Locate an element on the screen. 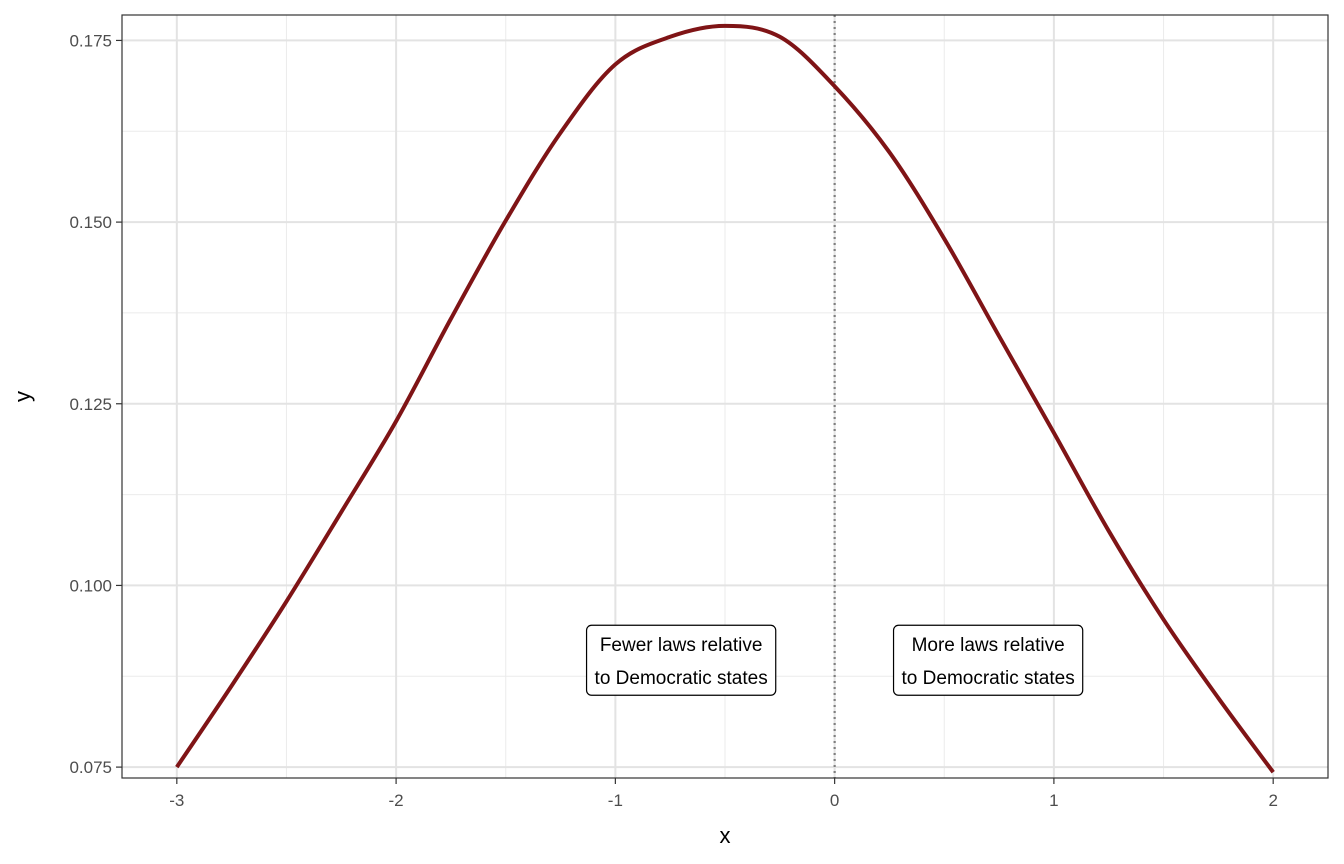 This screenshot has width=1344, height=864. annotation-label: Fewer laws relative to Democratic states is located at coordinates (681, 660).